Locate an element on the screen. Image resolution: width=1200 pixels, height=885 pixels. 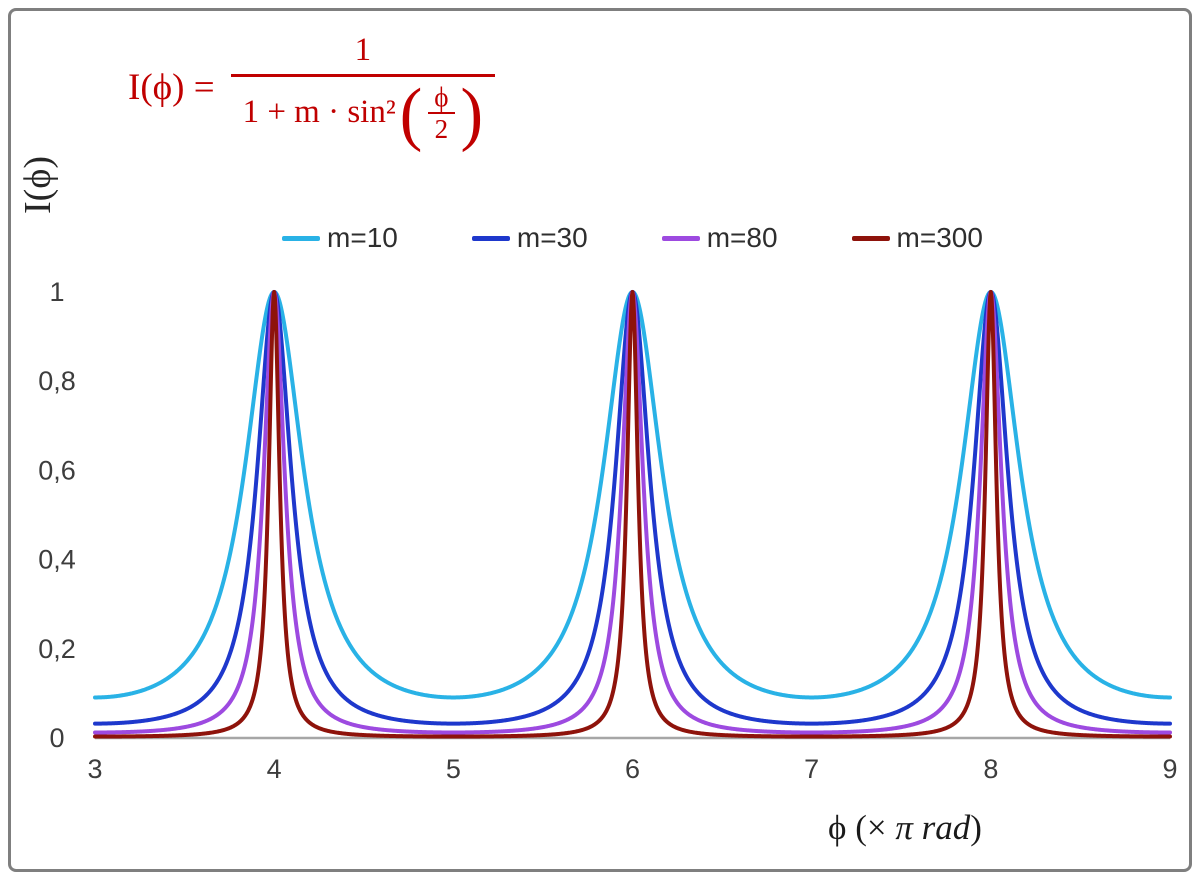
x-tick-label: 6 is located at coordinates (632, 769).